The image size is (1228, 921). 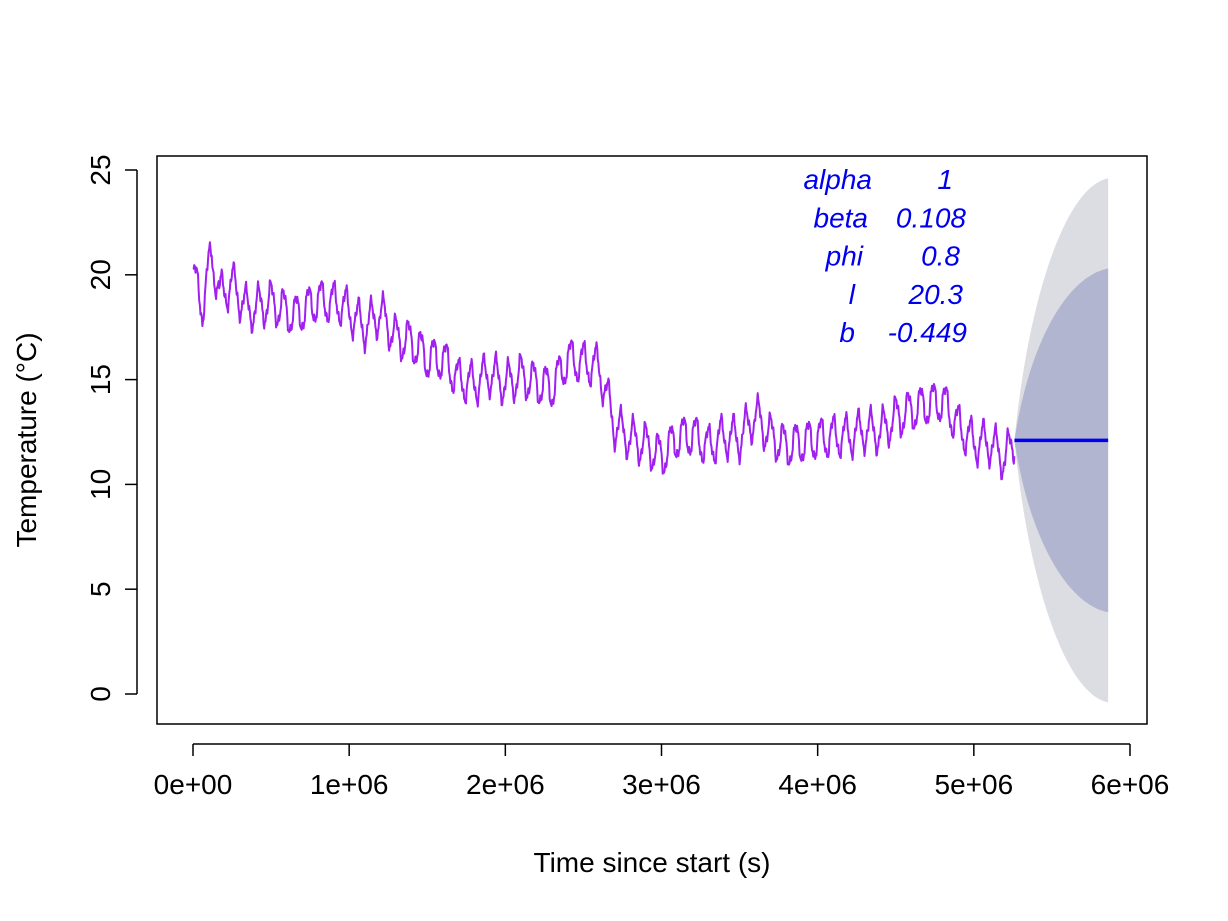 What do you see at coordinates (841, 217) in the screenshot?
I see `parameter-name: beta` at bounding box center [841, 217].